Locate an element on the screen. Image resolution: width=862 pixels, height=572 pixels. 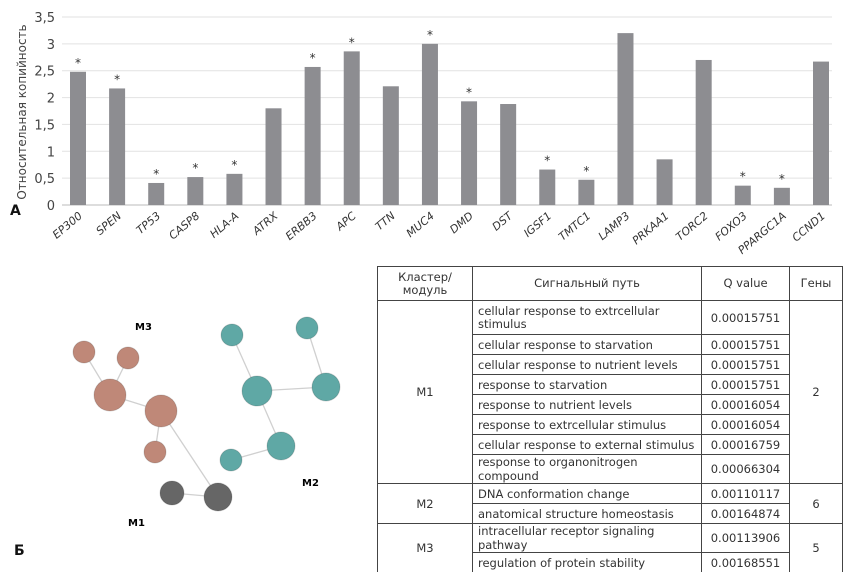
x-tick-label: CASP8 is located at coordinates (184, 225).